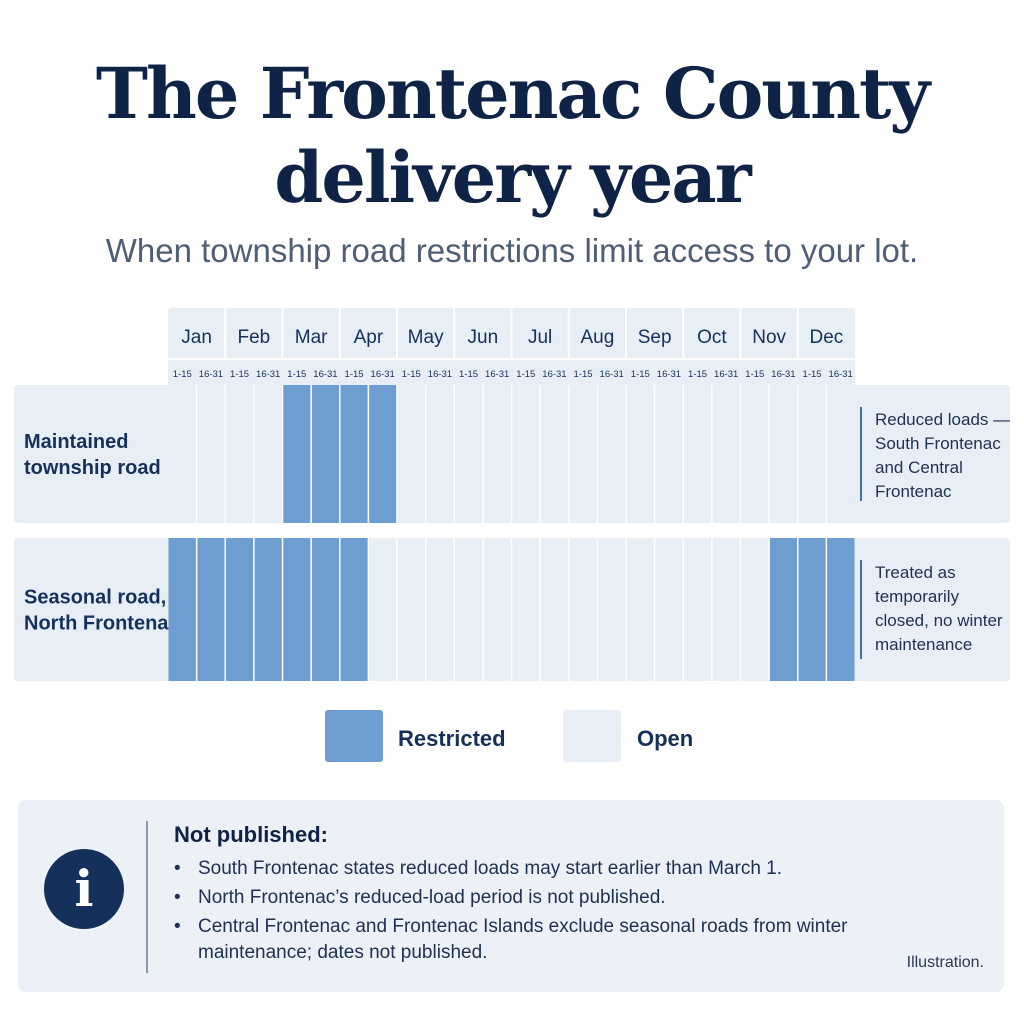 The image size is (1024, 1024). I want to click on row-label-line: Maintained, so click(76, 442).